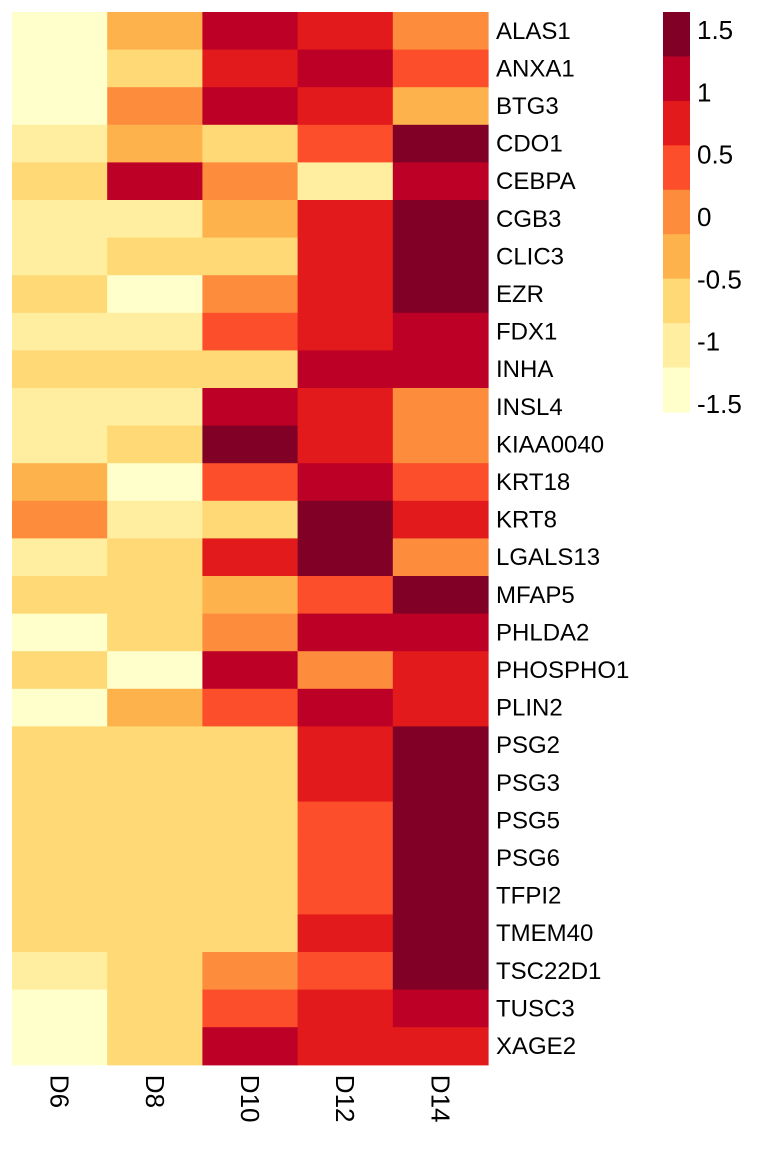 Image resolution: width=768 pixels, height=1152 pixels. Describe the element at coordinates (719, 279) in the screenshot. I see `legend-tick-label: -0.5` at that location.